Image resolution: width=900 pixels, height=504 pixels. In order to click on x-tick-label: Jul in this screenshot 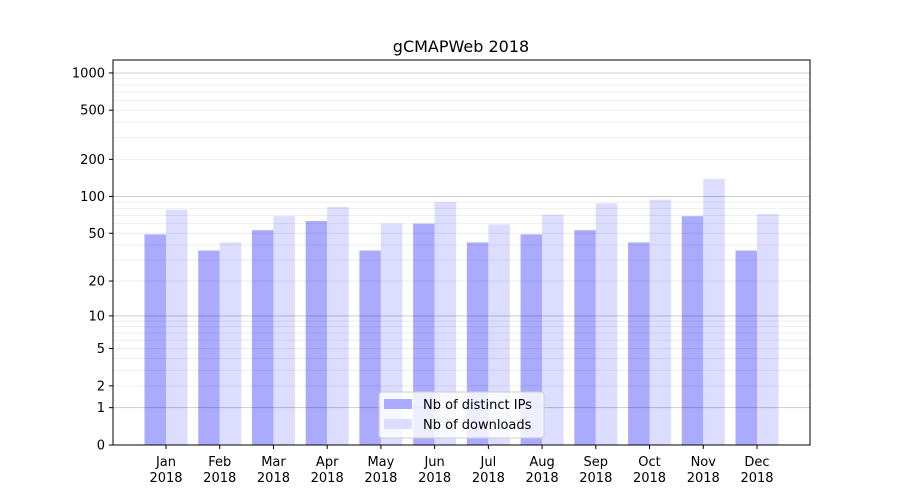, I will do `click(488, 462)`.